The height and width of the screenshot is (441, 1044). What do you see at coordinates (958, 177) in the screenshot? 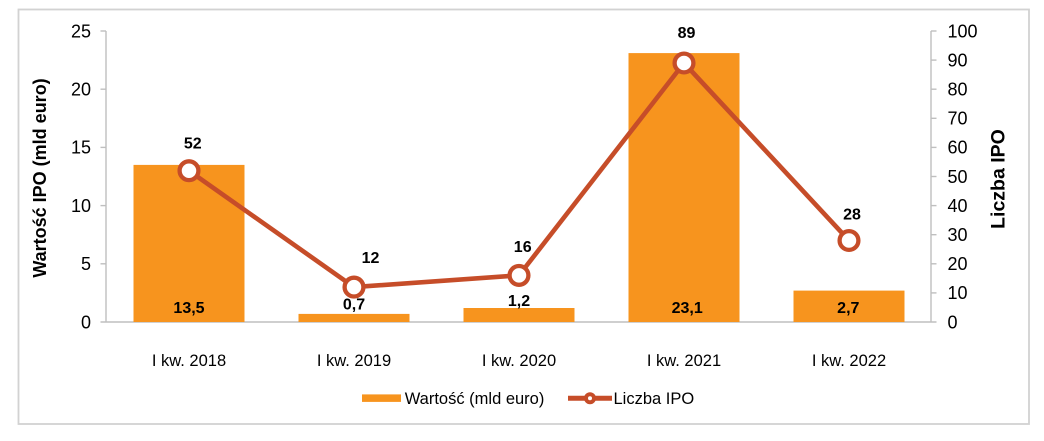
I see `svg-text: 50` at bounding box center [958, 177].